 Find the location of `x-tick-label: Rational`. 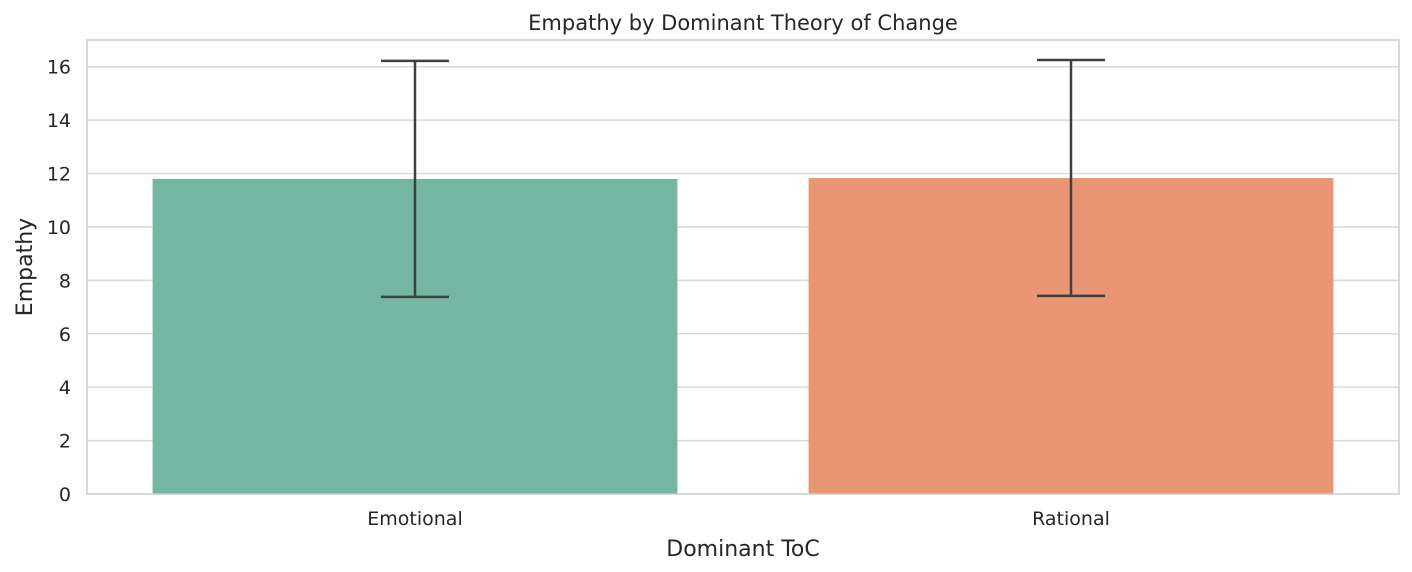

x-tick-label: Rational is located at coordinates (1071, 519).